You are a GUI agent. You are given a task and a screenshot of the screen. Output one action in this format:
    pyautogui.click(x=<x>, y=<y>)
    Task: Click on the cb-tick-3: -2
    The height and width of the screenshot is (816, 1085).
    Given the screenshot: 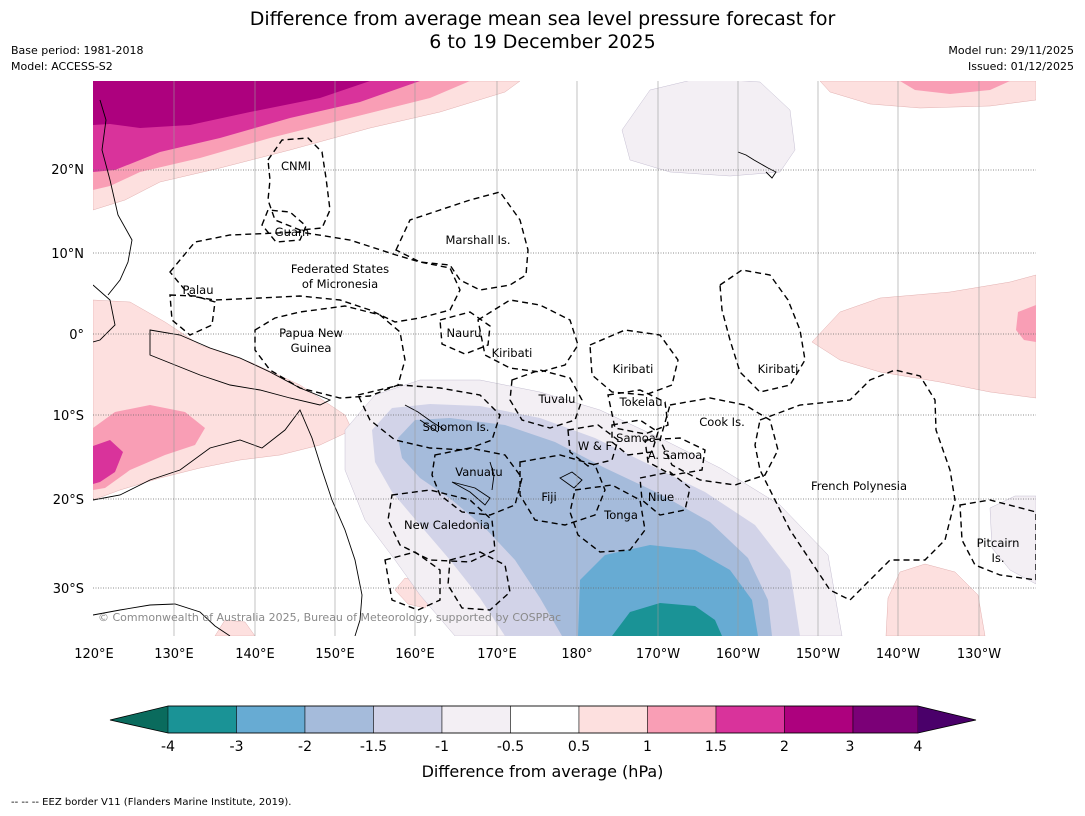 What is the action you would take?
    pyautogui.click(x=305, y=747)
    